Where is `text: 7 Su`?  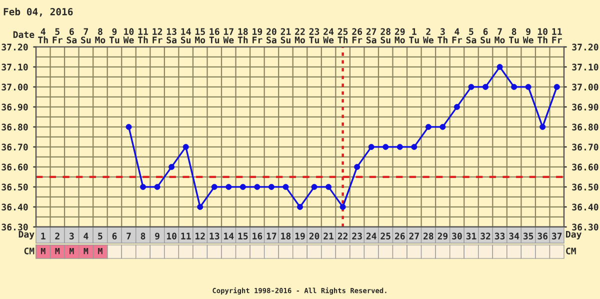 text: 7 Su is located at coordinates (86, 36).